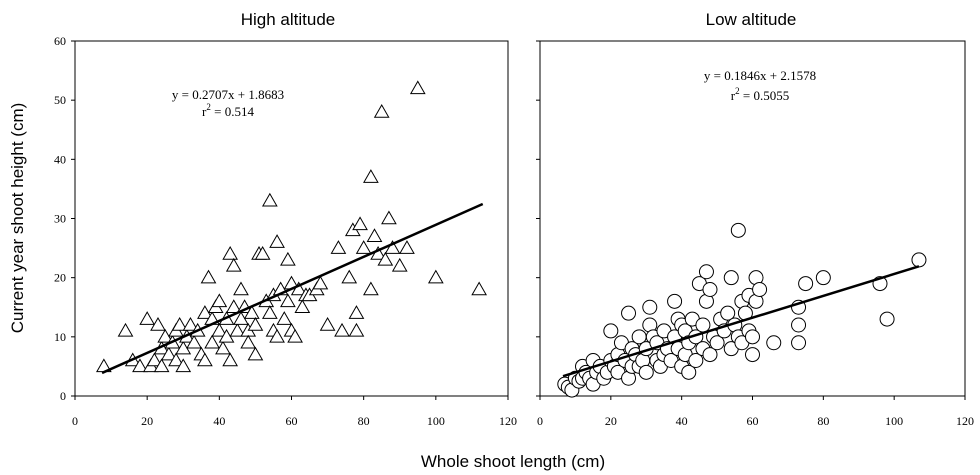 Image resolution: width=980 pixels, height=475 pixels. I want to click on high-altitude-r2: r2 = 0.514, so click(228, 110).